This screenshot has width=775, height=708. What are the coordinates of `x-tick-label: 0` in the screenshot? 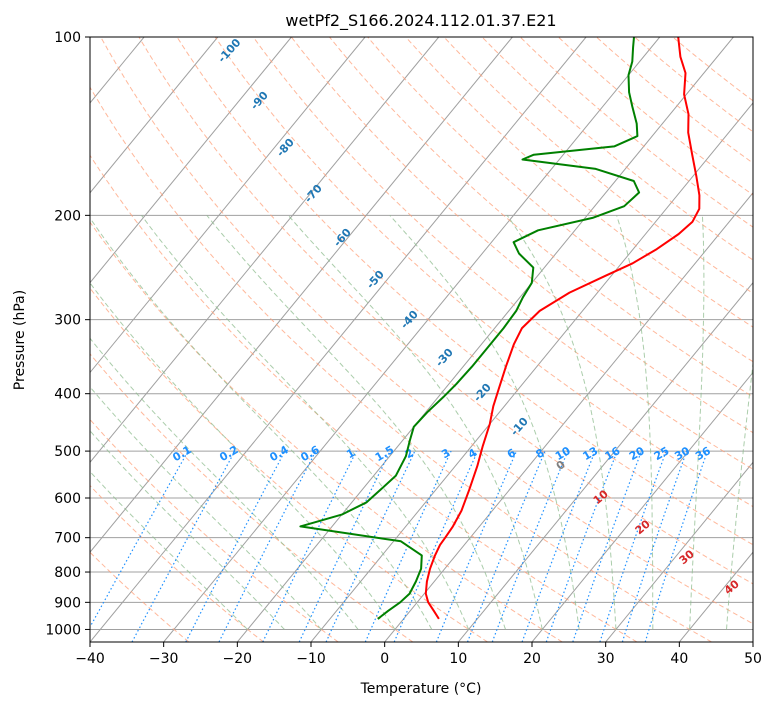 It's located at (384, 659).